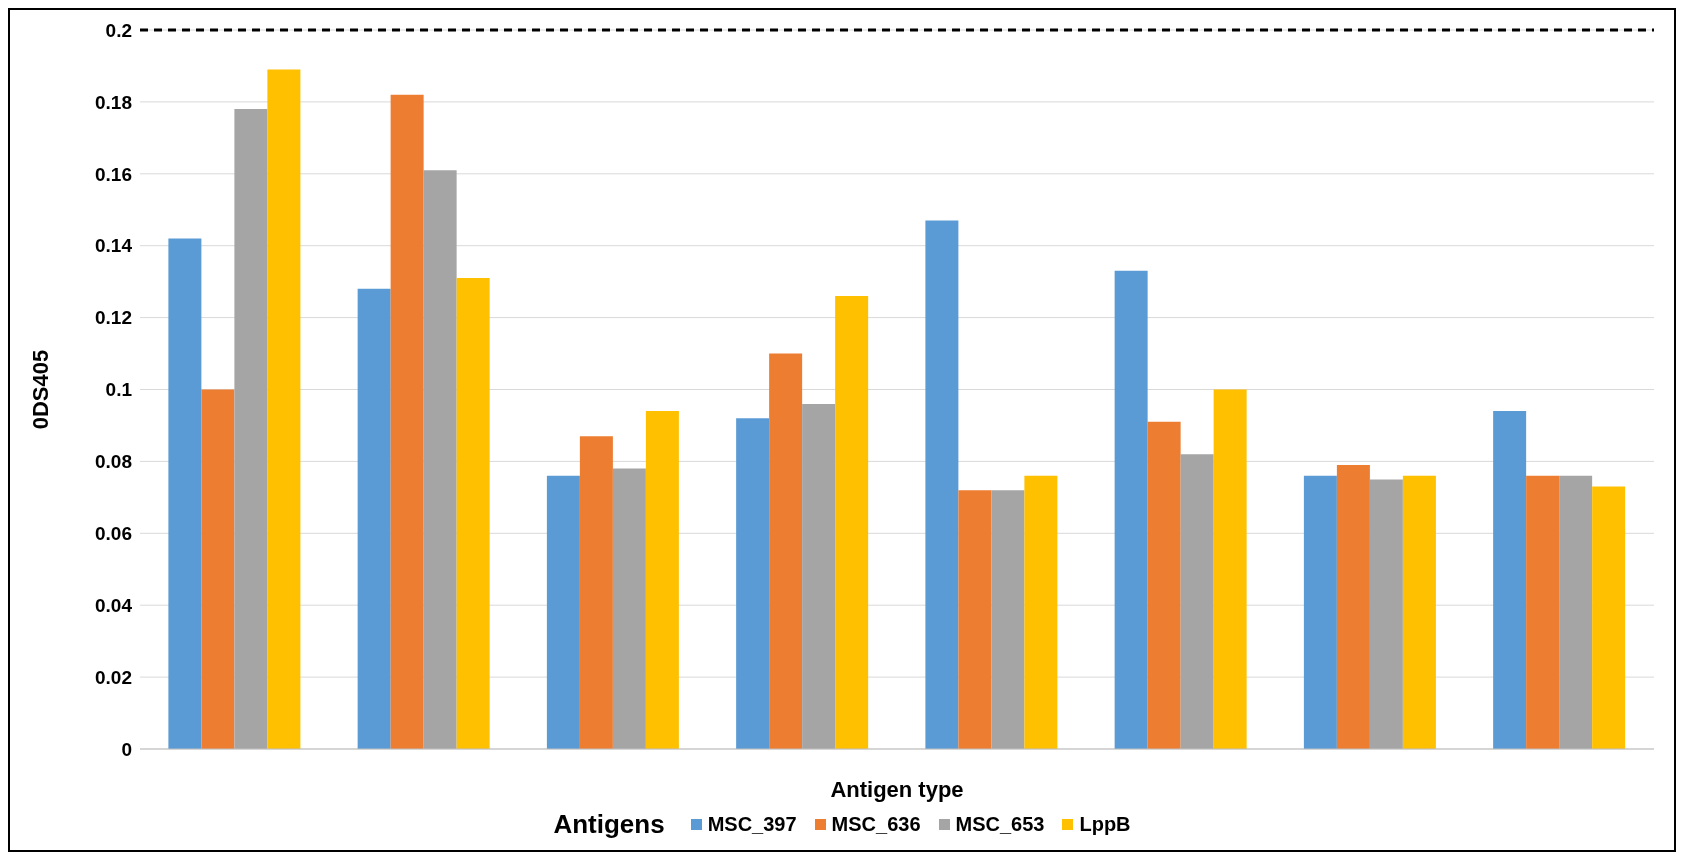 The height and width of the screenshot is (860, 1684). What do you see at coordinates (126, 749) in the screenshot?
I see `y-tick-label: 0` at bounding box center [126, 749].